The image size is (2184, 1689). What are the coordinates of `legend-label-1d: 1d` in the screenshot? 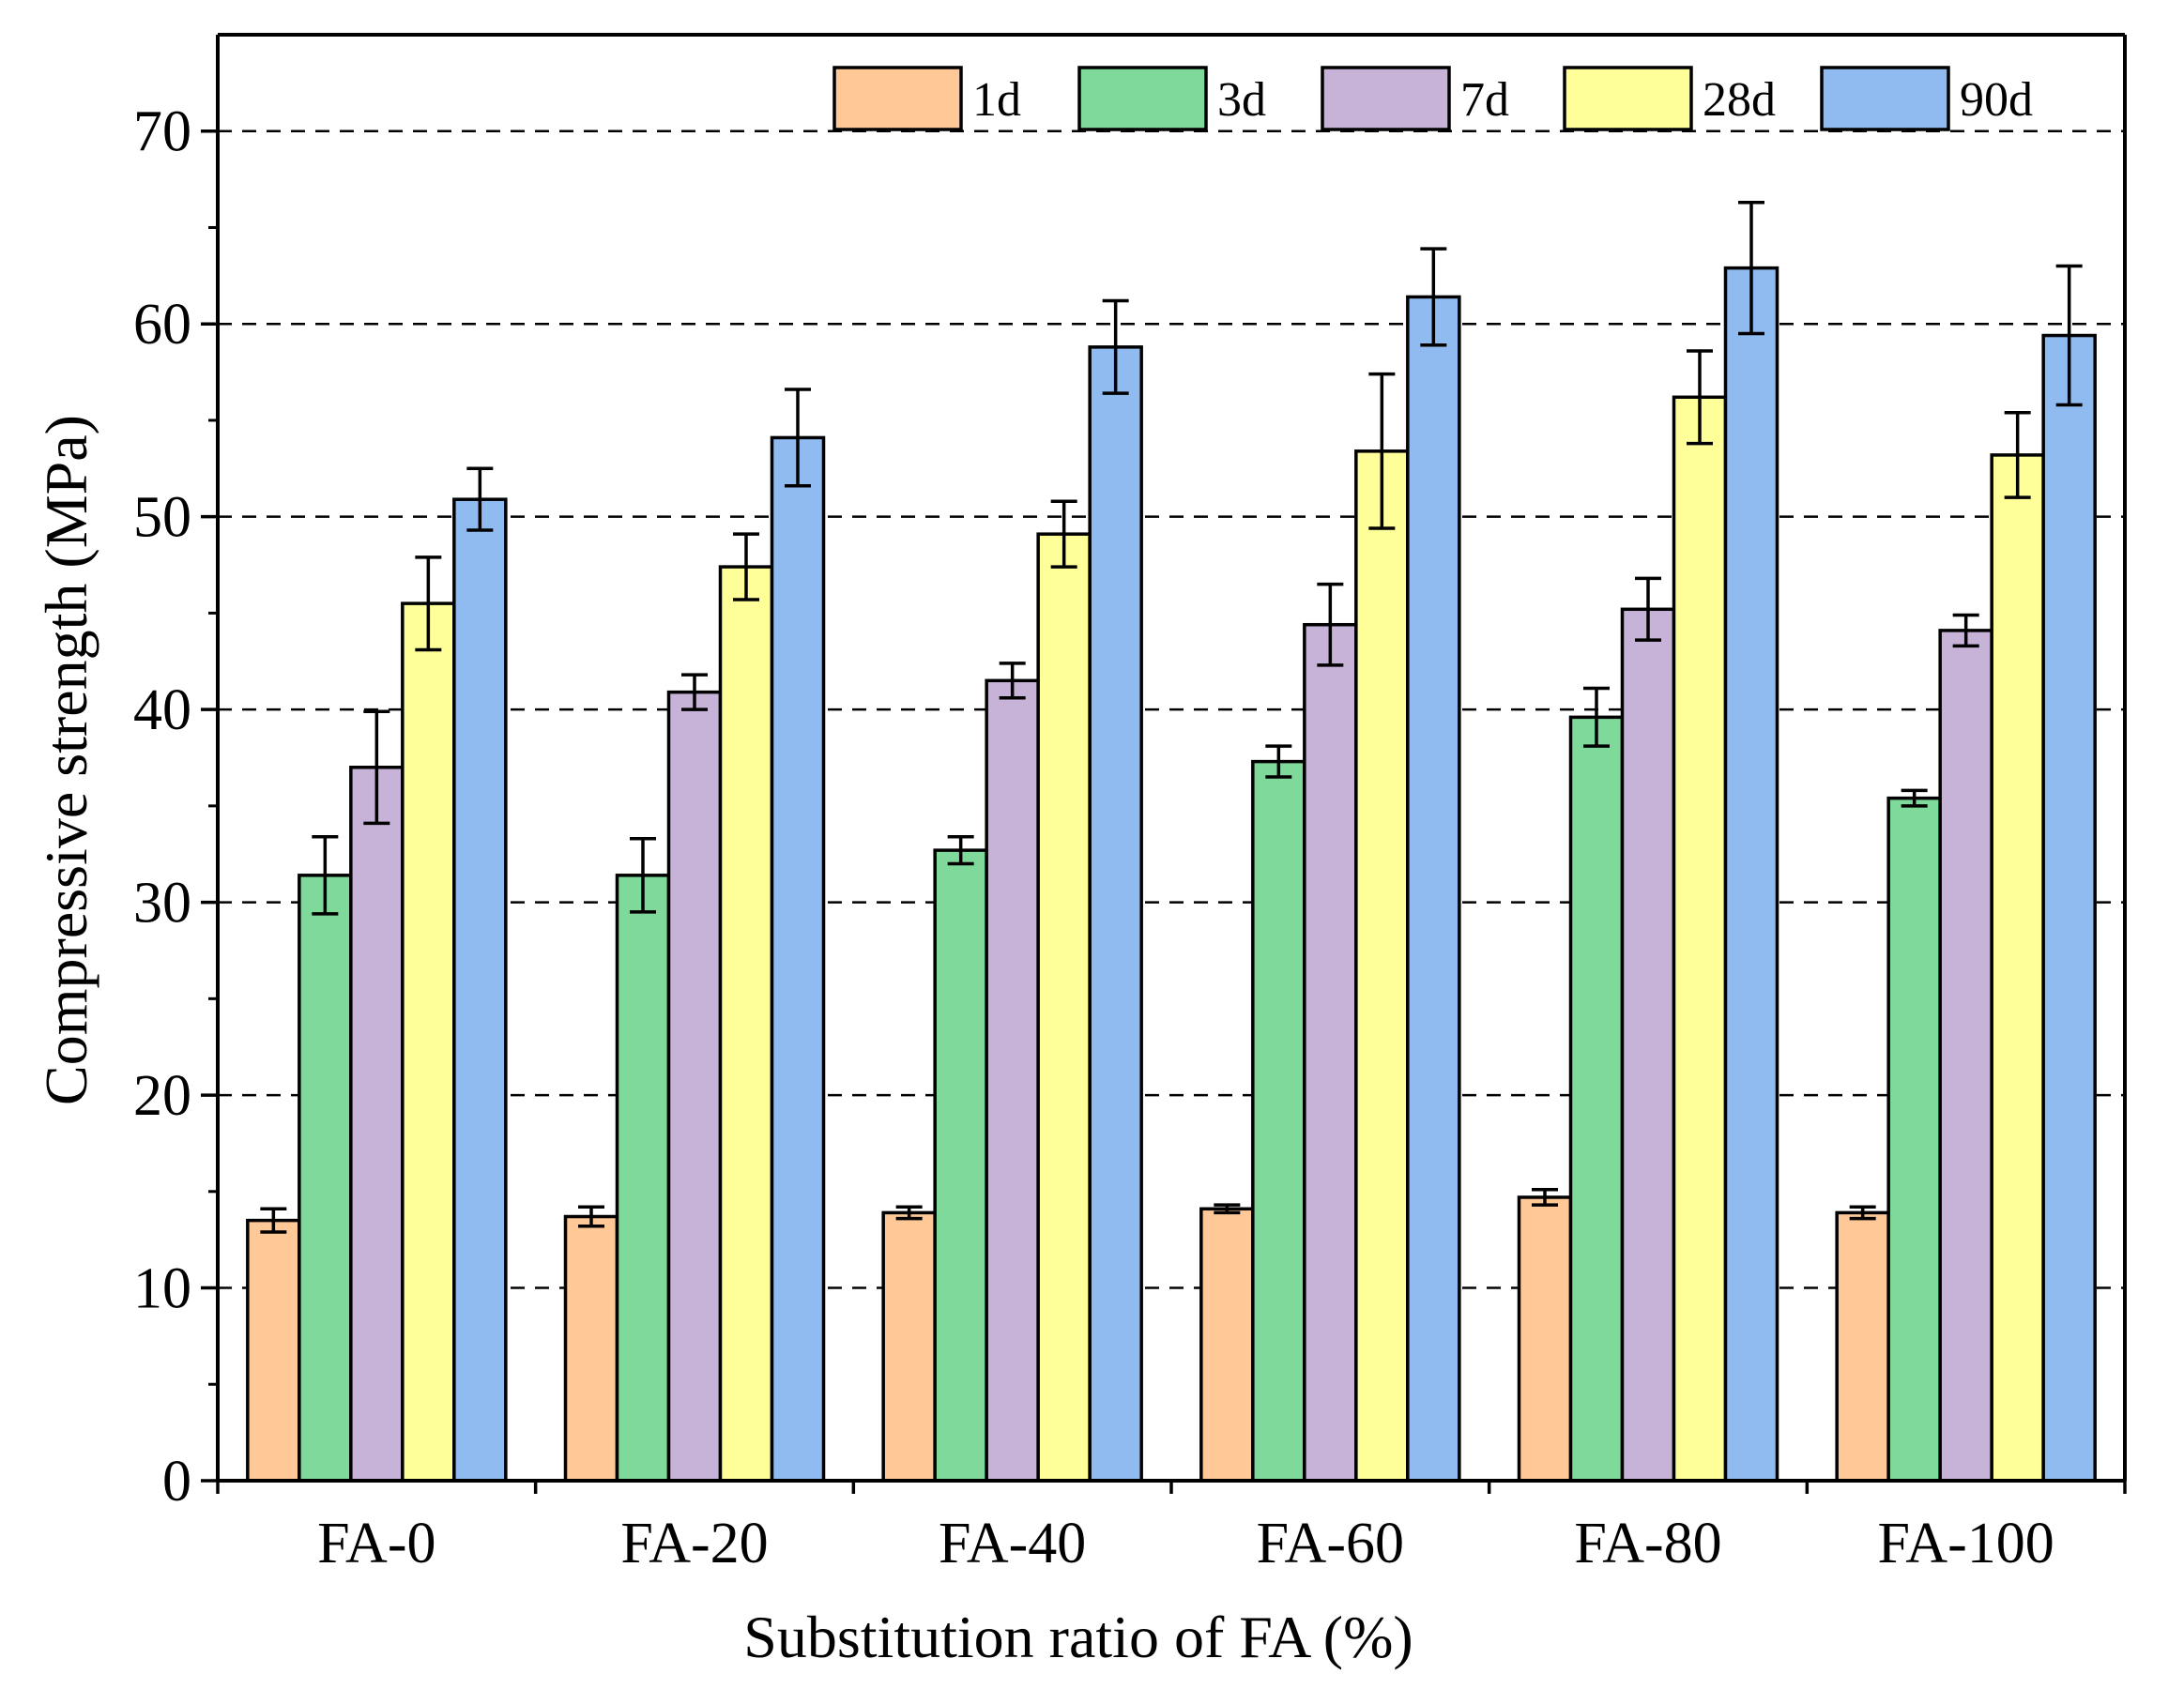 It's located at (996, 100).